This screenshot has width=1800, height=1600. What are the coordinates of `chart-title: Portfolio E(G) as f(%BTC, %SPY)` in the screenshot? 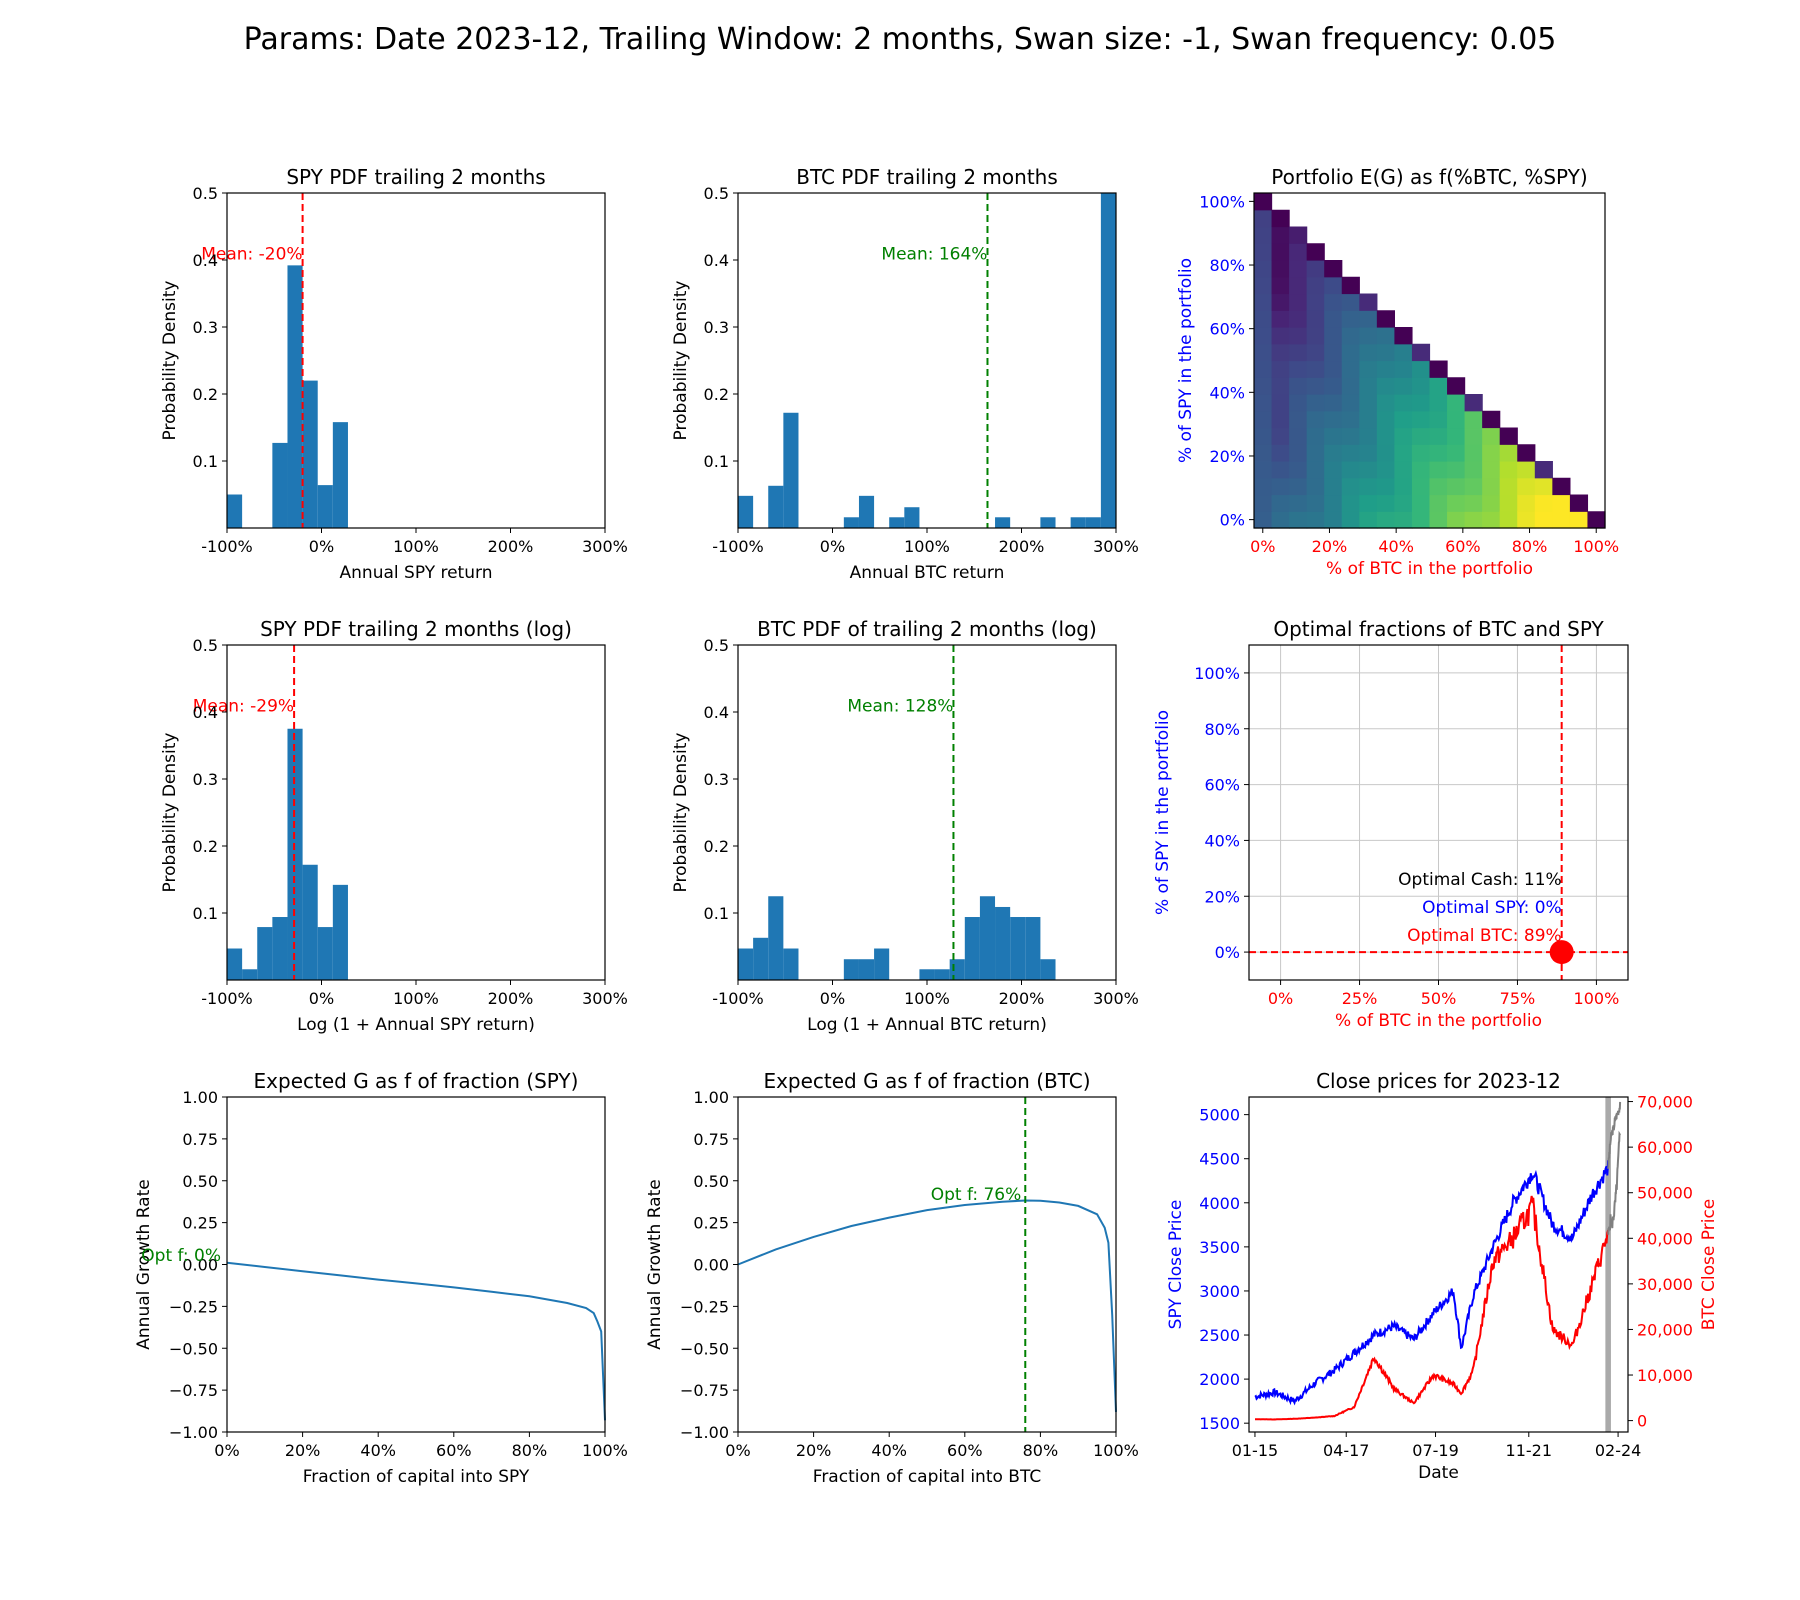 It's located at (1429, 177).